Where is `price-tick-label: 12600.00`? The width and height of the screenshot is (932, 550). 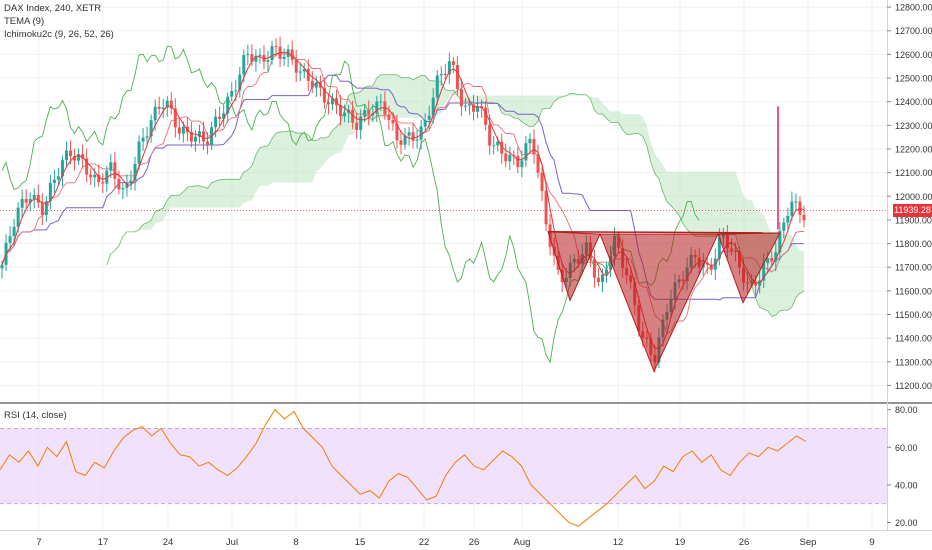
price-tick-label: 12600.00 is located at coordinates (913, 55).